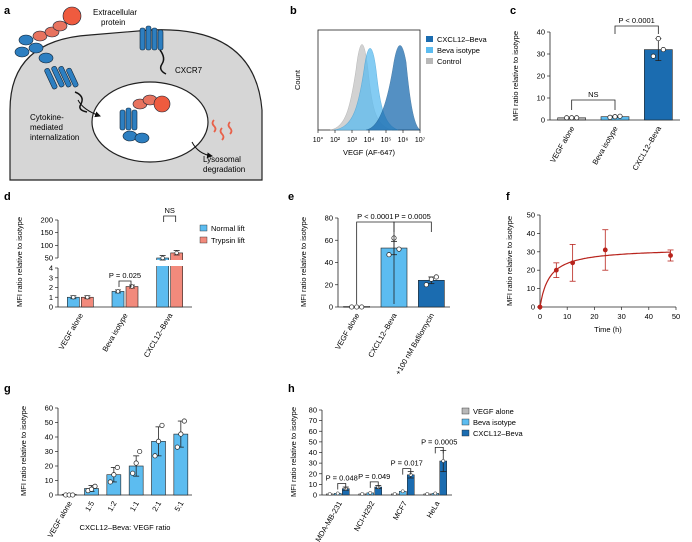 This screenshot has height=542, width=692. Describe the element at coordinates (293, 452) in the screenshot. I see `h-ylabel: MFI ratio relative to isotype` at that location.